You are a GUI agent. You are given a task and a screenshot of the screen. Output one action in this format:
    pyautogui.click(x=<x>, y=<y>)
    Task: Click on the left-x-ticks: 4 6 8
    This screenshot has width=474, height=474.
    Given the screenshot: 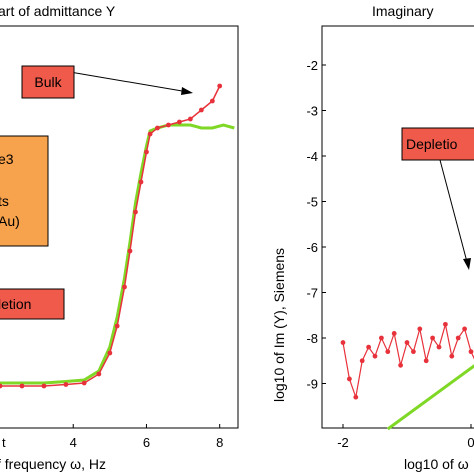 What is the action you would take?
    pyautogui.click(x=146, y=437)
    